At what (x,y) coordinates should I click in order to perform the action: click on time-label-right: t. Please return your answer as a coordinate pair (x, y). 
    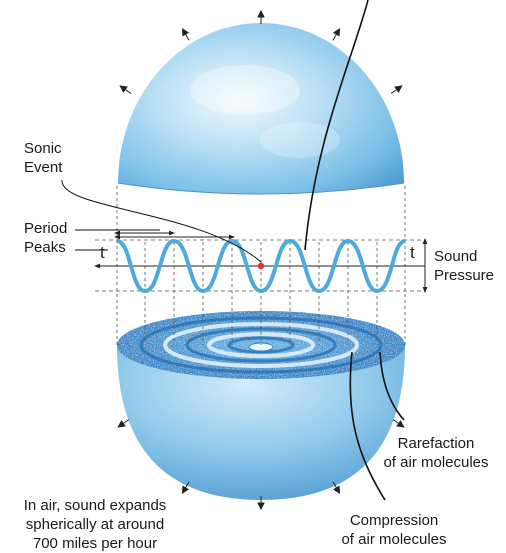
    Looking at the image, I should click on (412, 252).